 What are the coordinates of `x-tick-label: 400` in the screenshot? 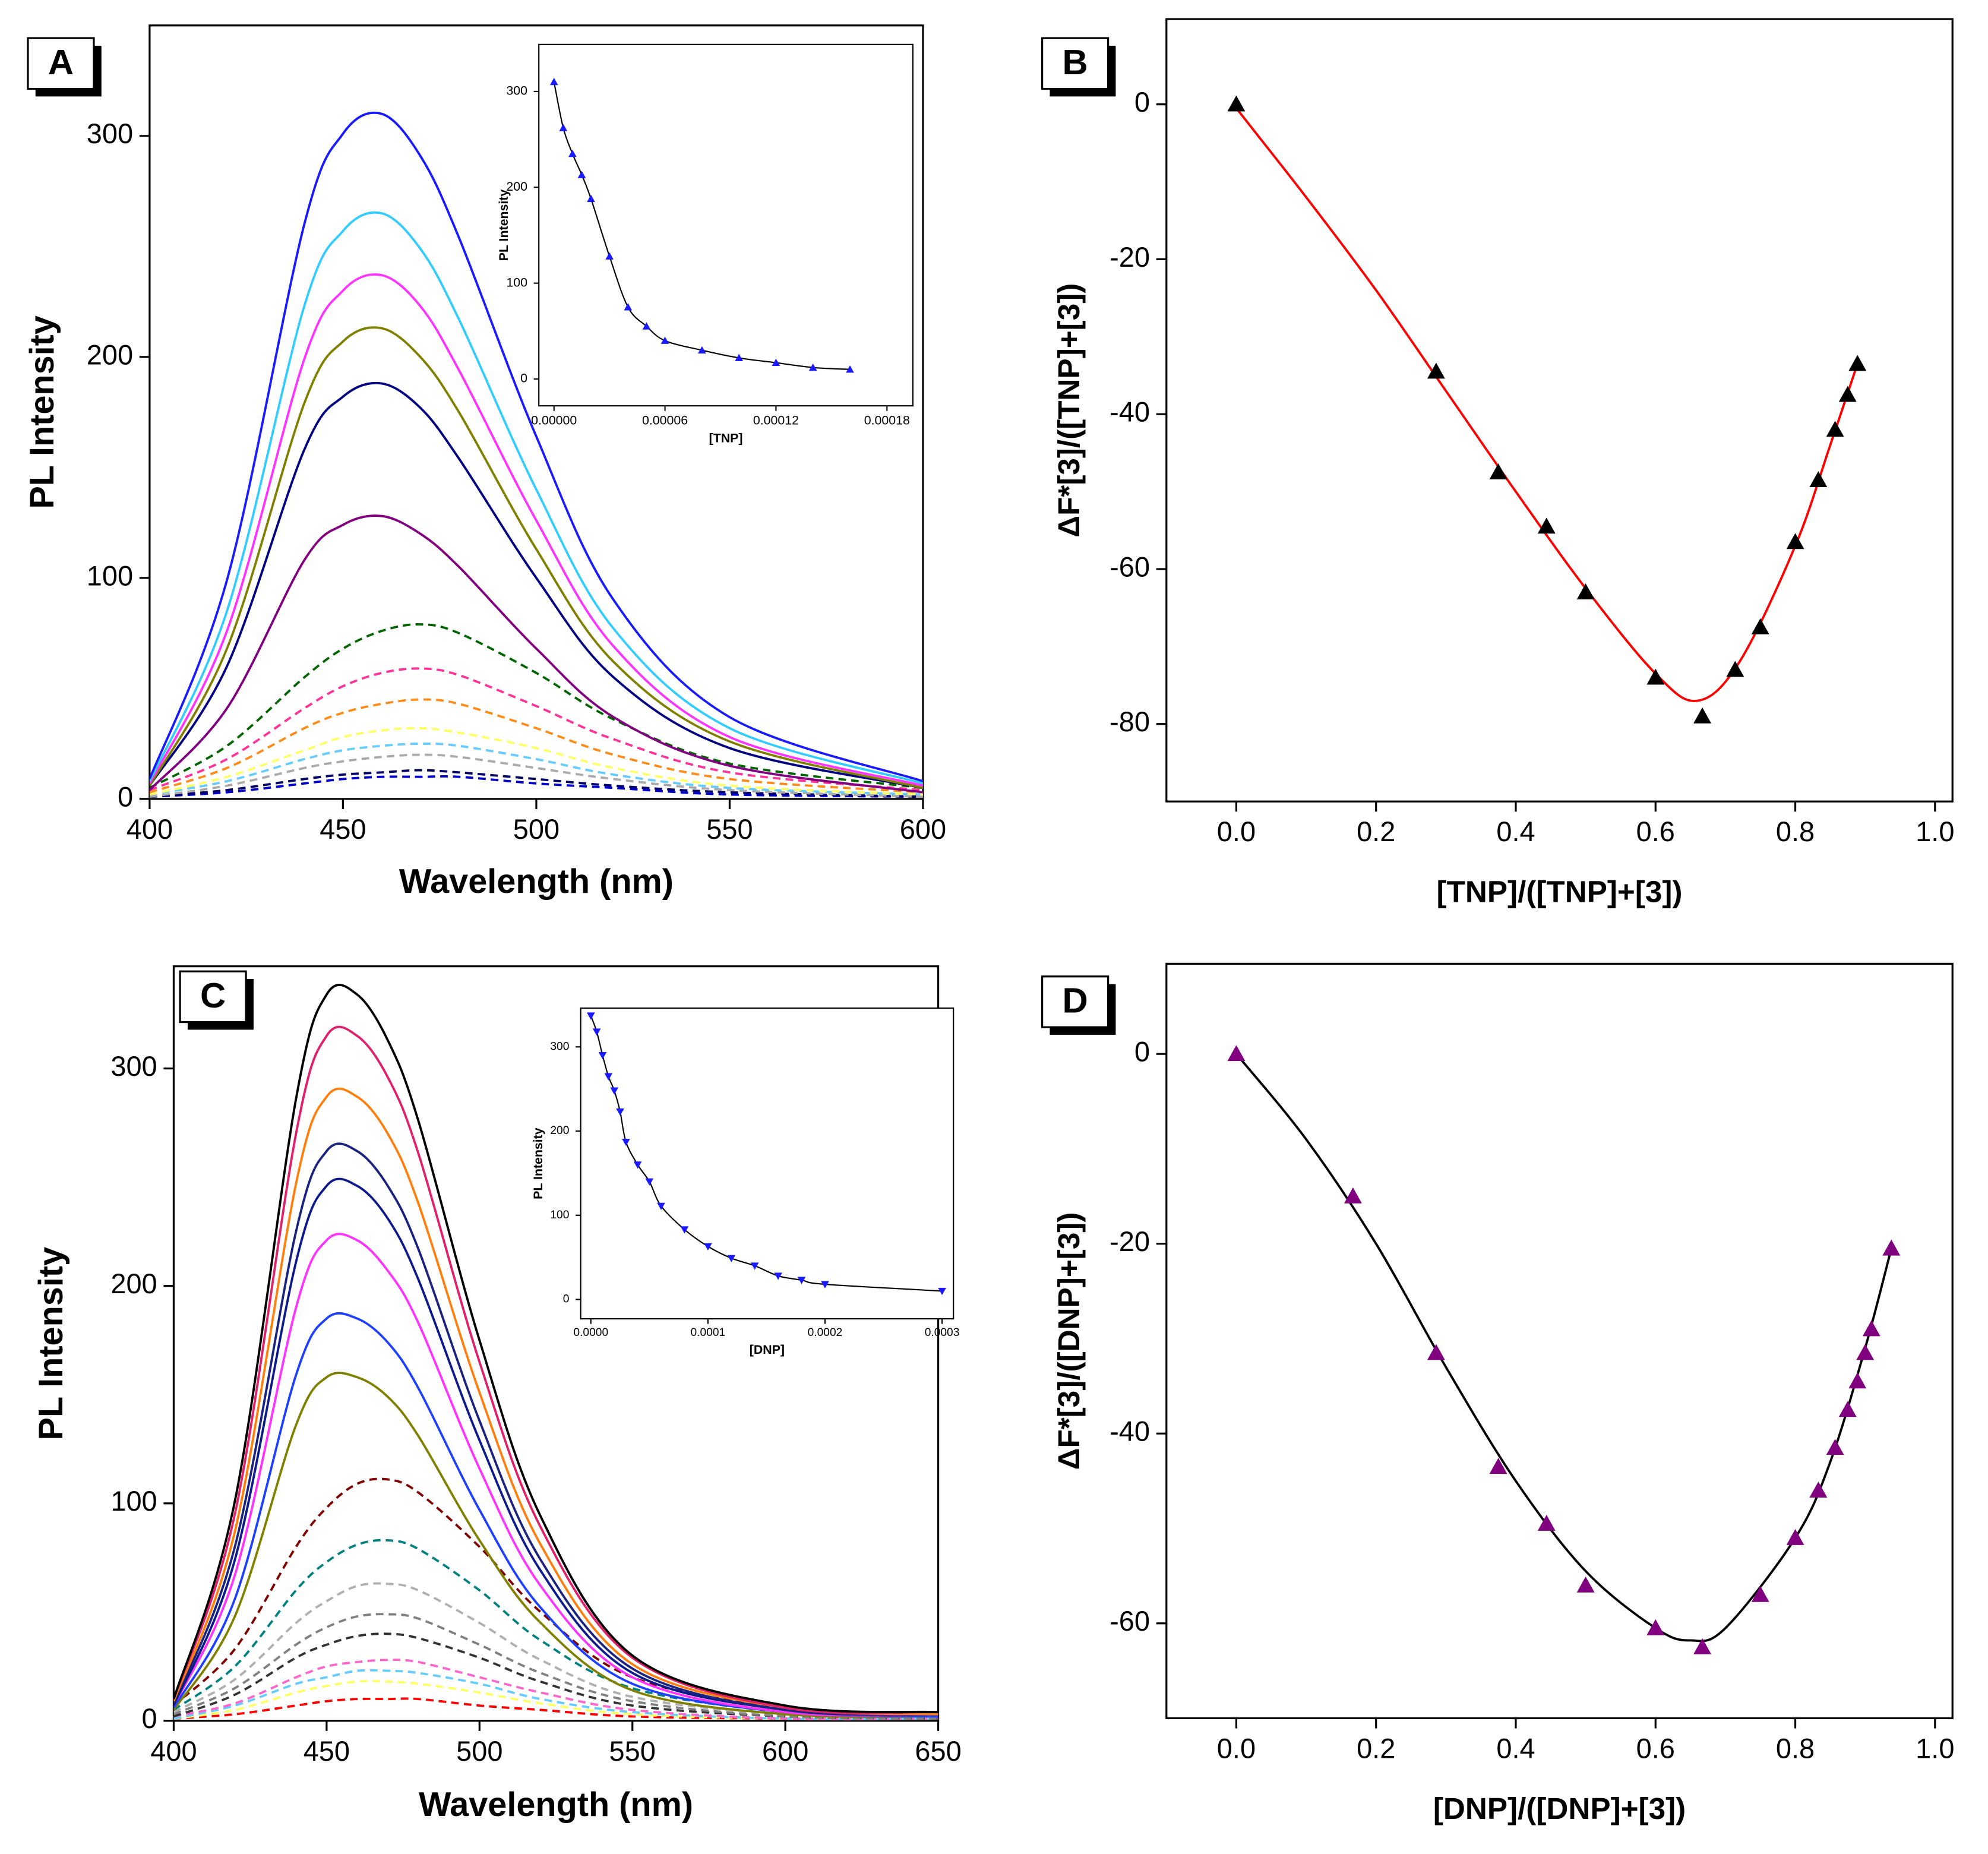 It's located at (150, 829).